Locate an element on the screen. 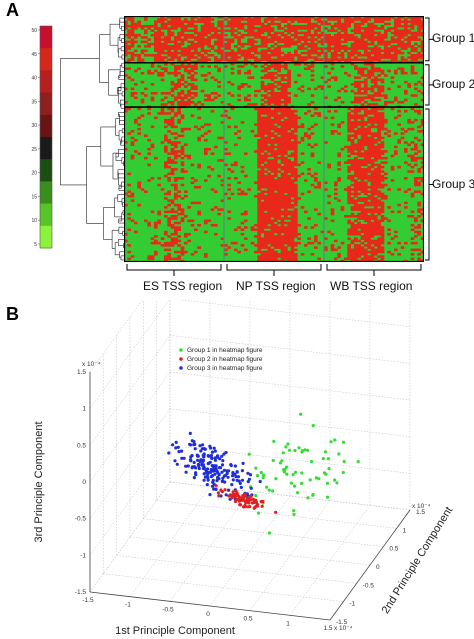 This screenshot has height=639, width=474. z-tick-label: 1 is located at coordinates (84, 409).